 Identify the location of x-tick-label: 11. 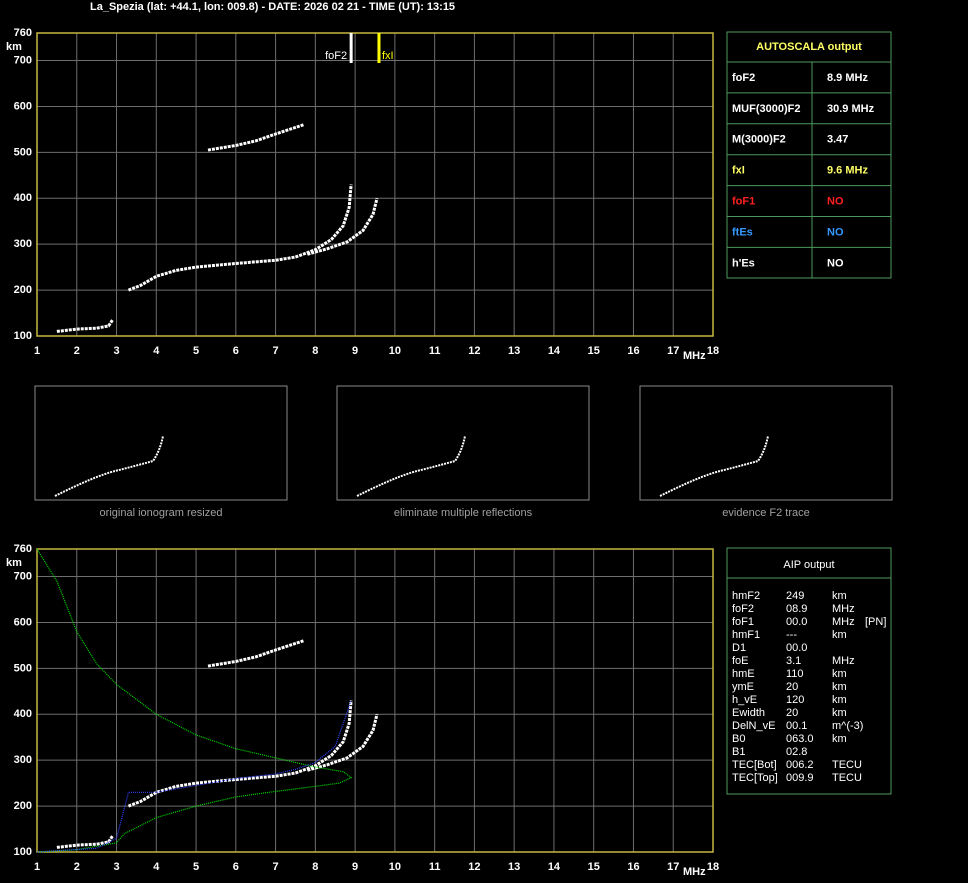
(435, 867).